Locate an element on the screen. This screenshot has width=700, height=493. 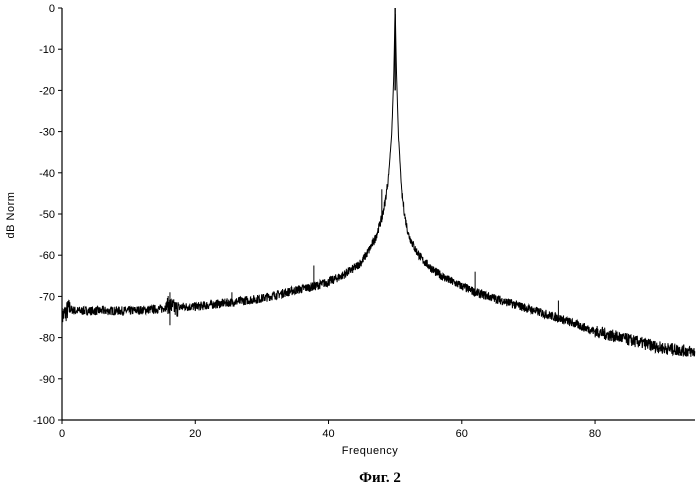
y-tick-label: -70 is located at coordinates (47, 297).